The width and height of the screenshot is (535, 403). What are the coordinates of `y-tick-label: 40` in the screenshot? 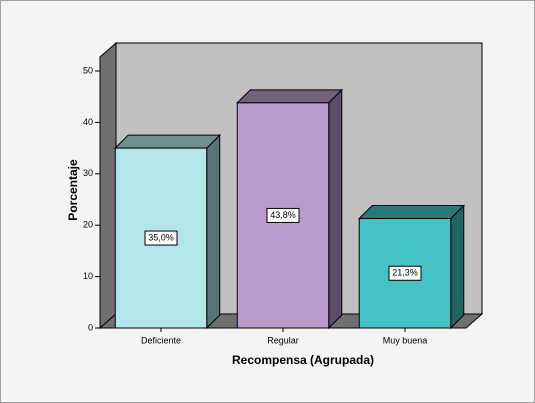 It's located at (88, 122).